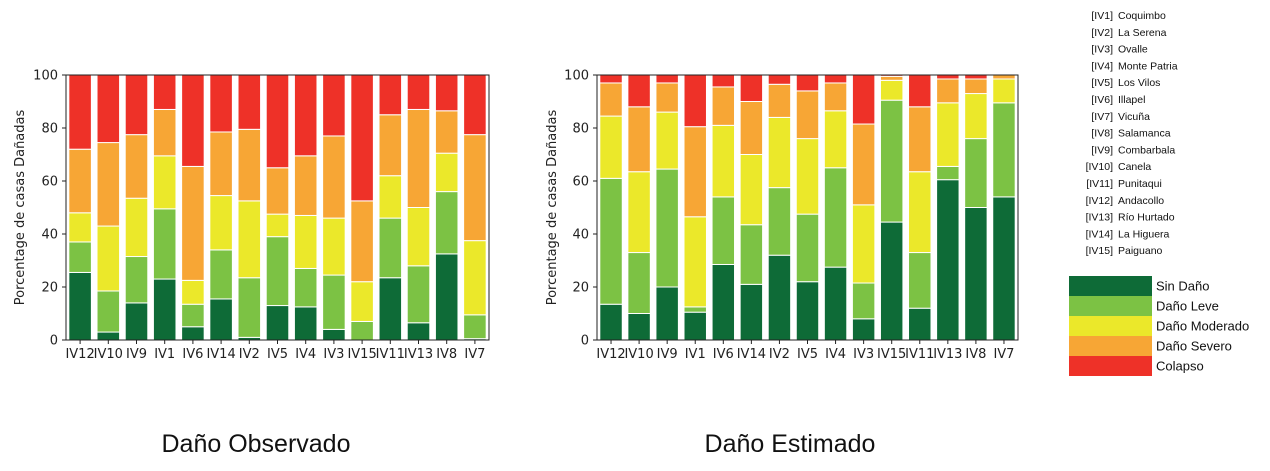 The height and width of the screenshot is (471, 1270). Describe the element at coordinates (1100, 201) in the screenshot. I see `region-code: [IV12]` at that location.